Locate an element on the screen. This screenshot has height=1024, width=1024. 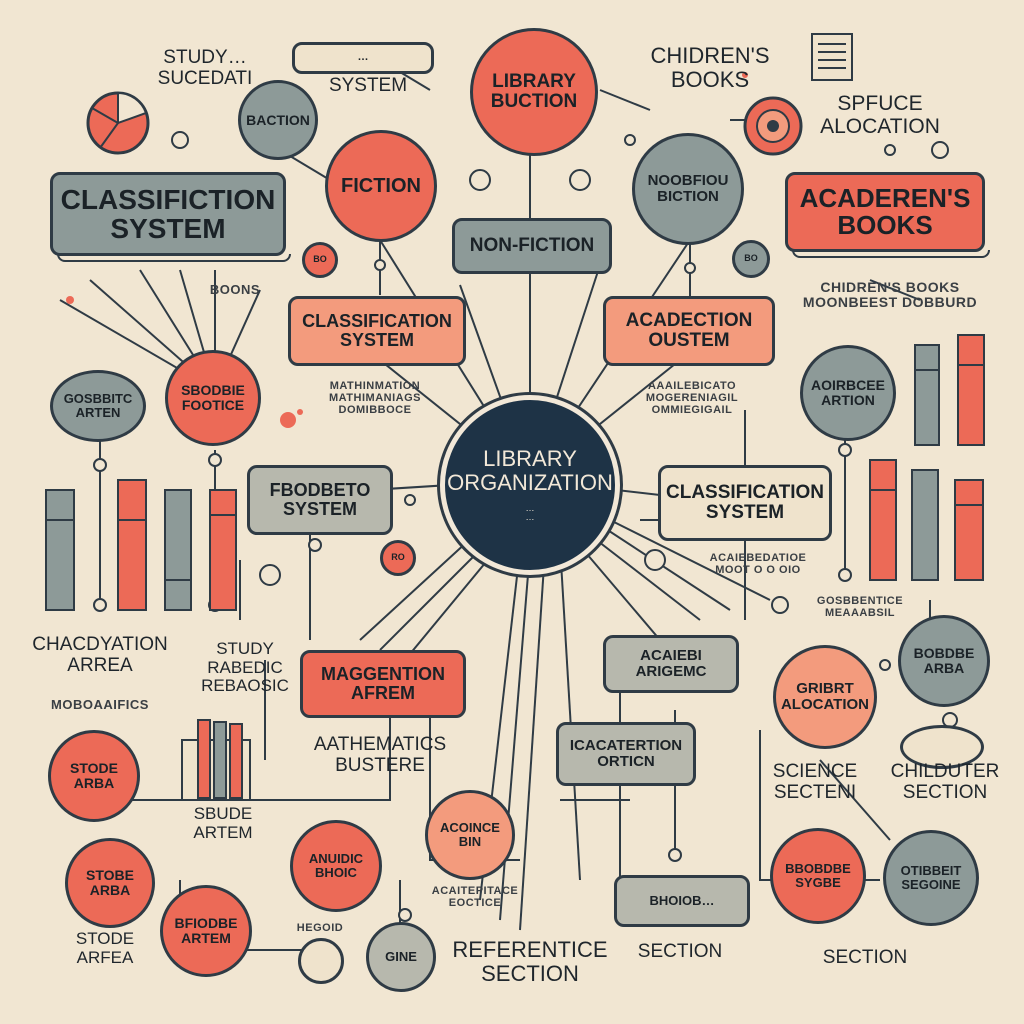
label-sbude-artem: SBUDE ARTEM is located at coordinates (223, 823).